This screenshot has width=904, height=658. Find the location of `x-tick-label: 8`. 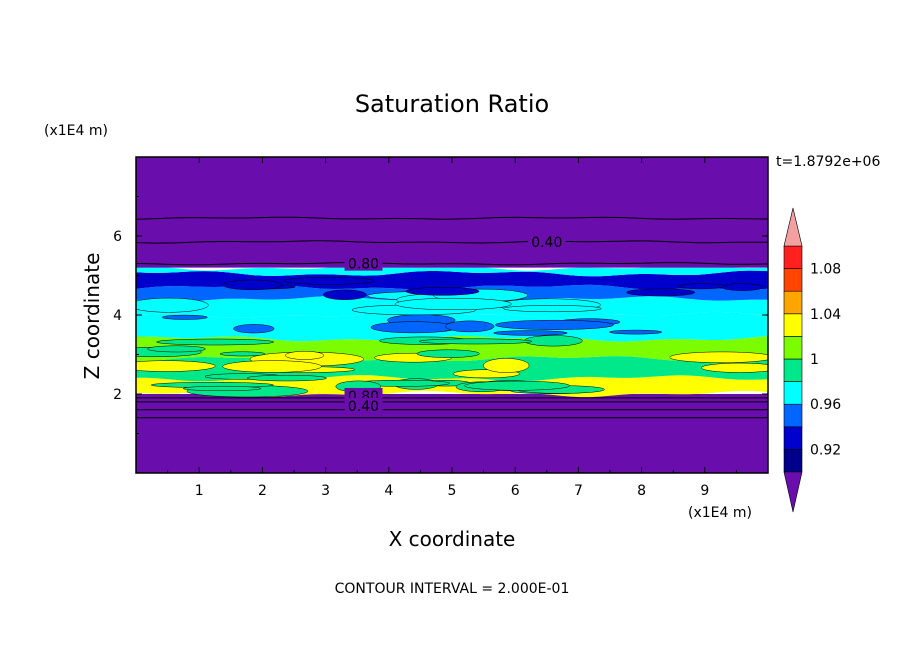

x-tick-label: 8 is located at coordinates (641, 491).